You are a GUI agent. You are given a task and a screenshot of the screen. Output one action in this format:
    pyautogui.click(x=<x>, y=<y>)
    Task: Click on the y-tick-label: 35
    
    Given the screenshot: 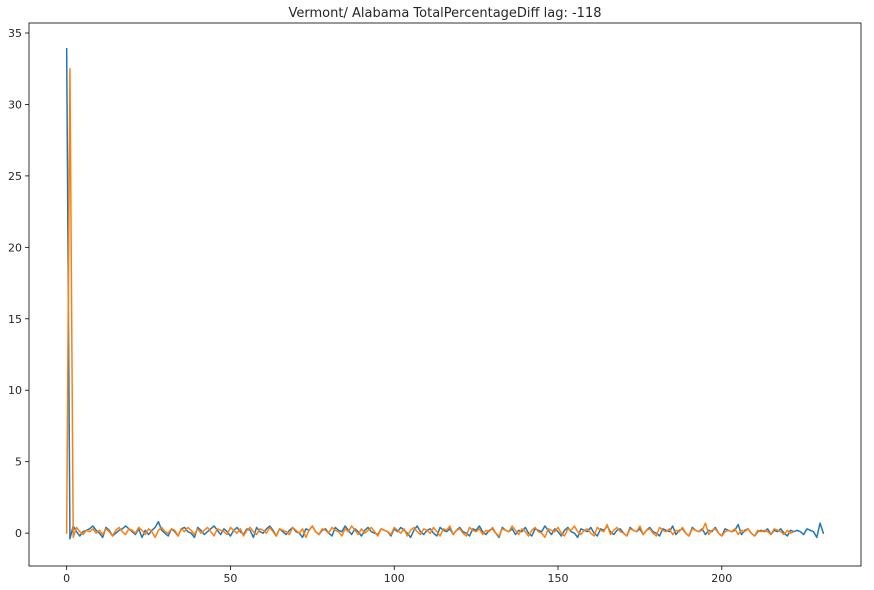 What is the action you would take?
    pyautogui.click(x=15, y=33)
    